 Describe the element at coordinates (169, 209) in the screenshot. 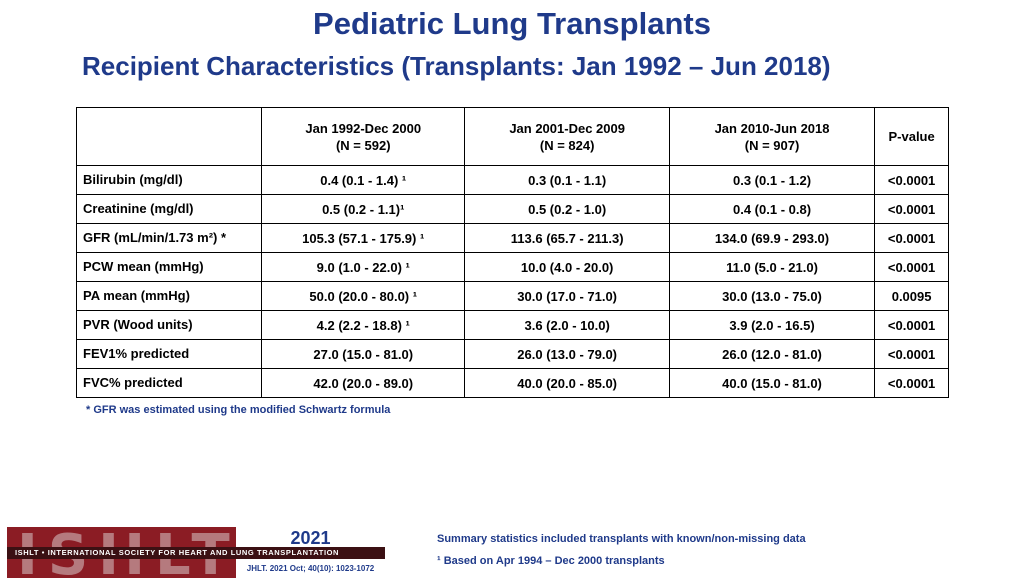

I see `row-label: Creatinine (mg/dl)` at that location.